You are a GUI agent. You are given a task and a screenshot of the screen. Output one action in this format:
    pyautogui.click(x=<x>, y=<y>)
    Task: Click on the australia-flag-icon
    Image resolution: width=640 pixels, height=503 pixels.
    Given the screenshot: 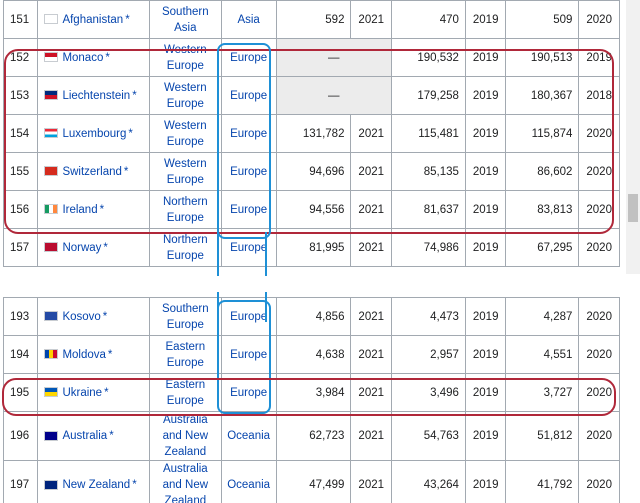 What is the action you would take?
    pyautogui.click(x=51, y=435)
    